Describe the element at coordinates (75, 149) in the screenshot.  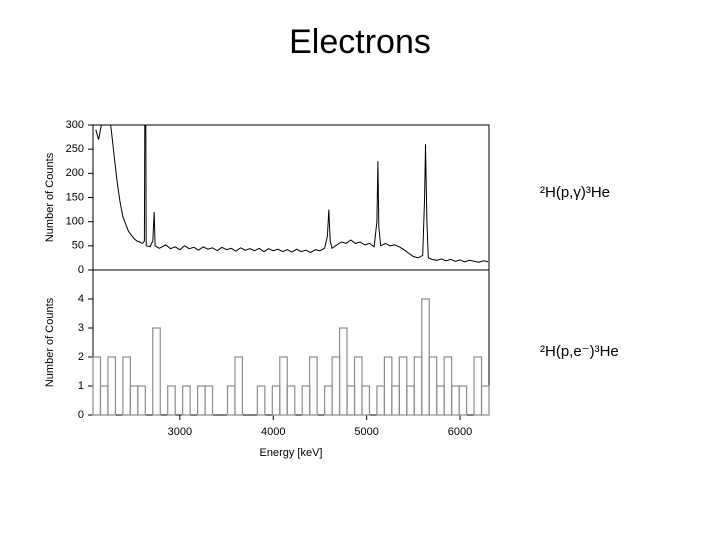
I see `y-tick-label: 250` at that location.